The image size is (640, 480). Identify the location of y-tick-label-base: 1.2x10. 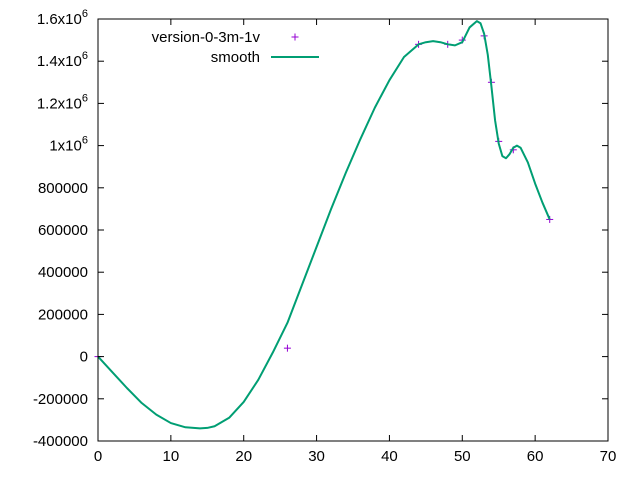
(59, 103).